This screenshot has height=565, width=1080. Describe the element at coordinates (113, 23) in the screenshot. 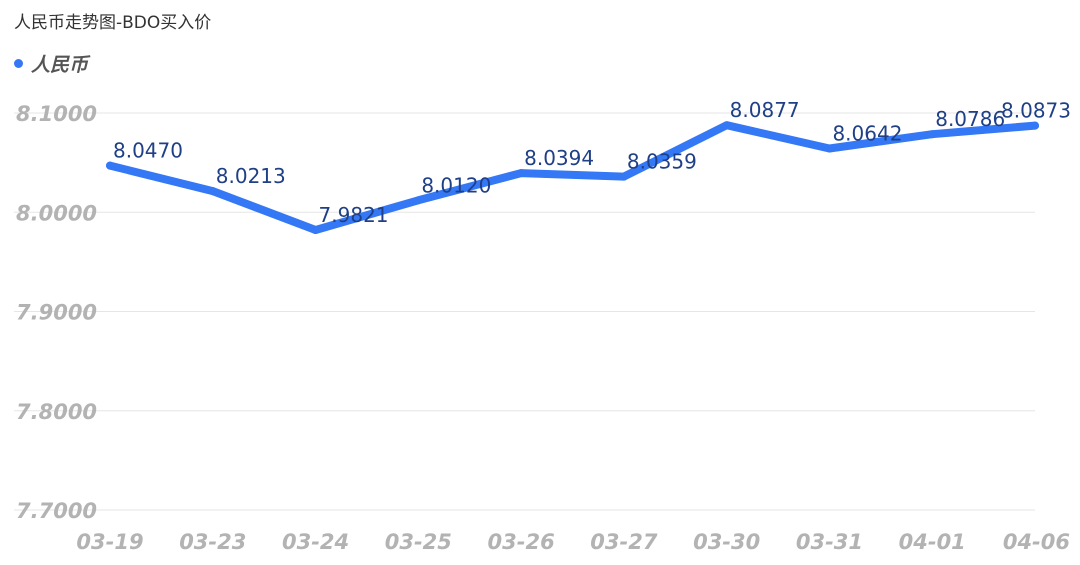

I see `chart-title: 人民币走势图-BDO买入价` at that location.